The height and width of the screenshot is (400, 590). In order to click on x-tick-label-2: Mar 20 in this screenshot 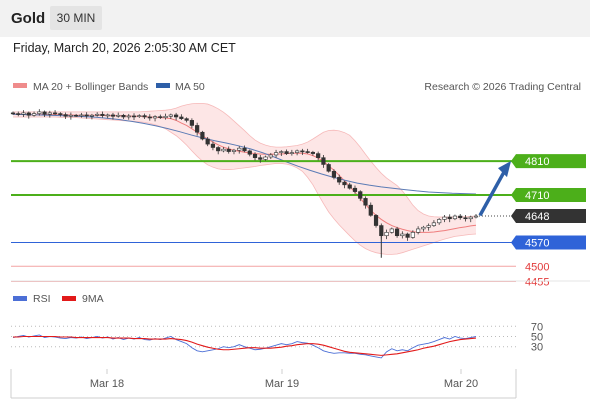, I will do `click(461, 384)`.